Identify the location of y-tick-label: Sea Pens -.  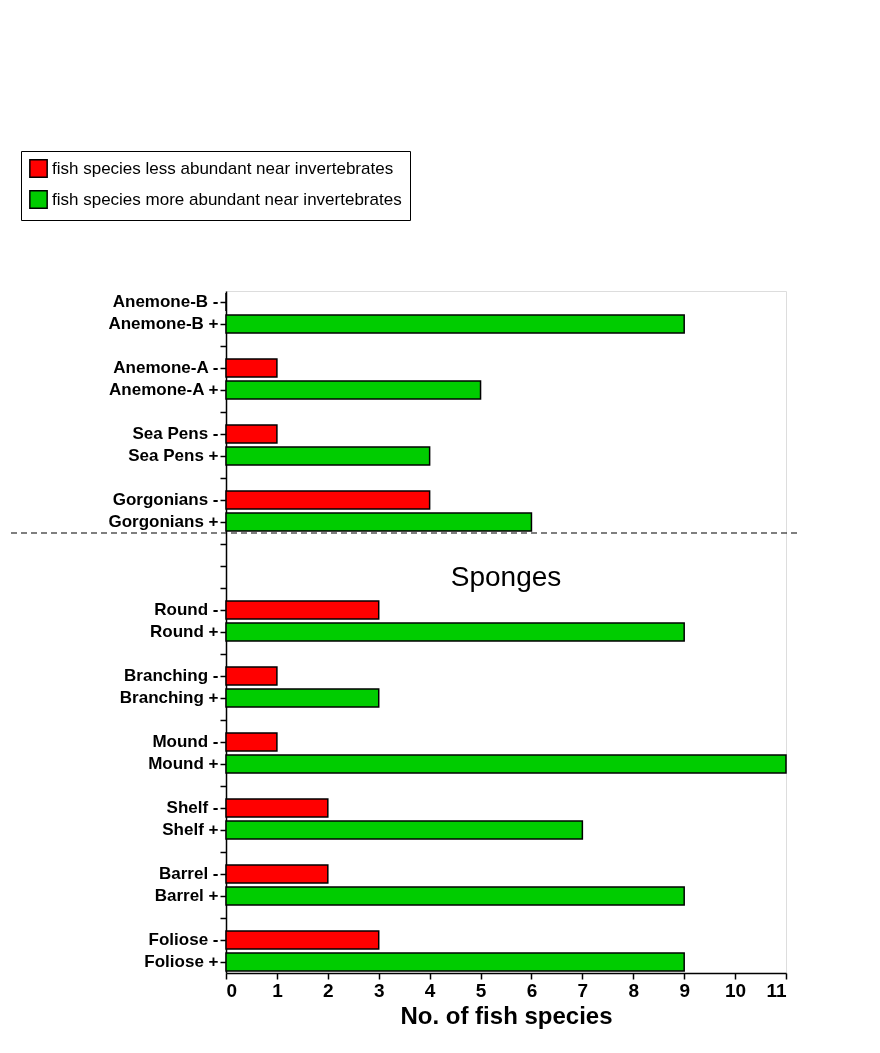
(175, 433).